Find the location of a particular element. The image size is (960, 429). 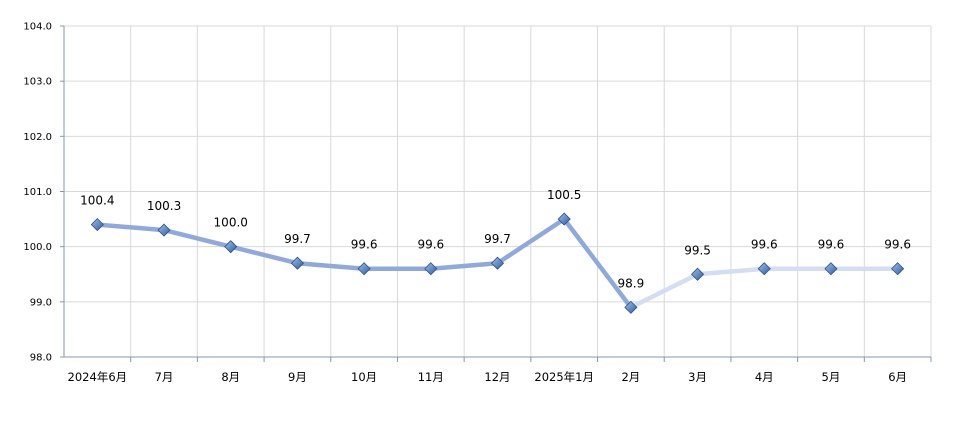

y-tick-label: 100.0 is located at coordinates (37, 247).